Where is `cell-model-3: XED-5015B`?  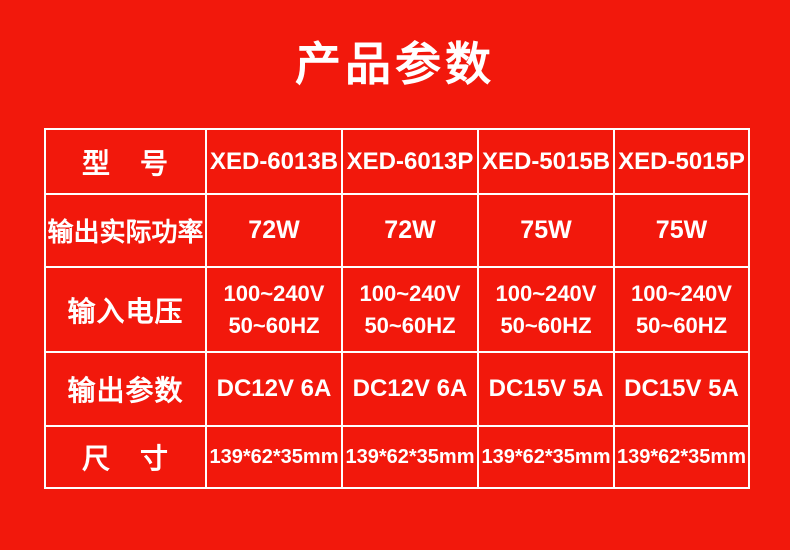 cell-model-3: XED-5015B is located at coordinates (546, 161).